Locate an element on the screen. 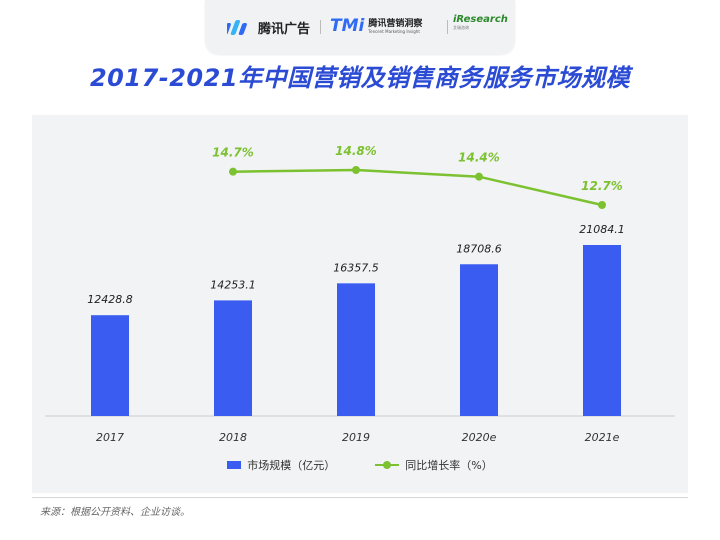 The height and width of the screenshot is (540, 720). bar-value-label-2020e: 18708.6 is located at coordinates (479, 248).